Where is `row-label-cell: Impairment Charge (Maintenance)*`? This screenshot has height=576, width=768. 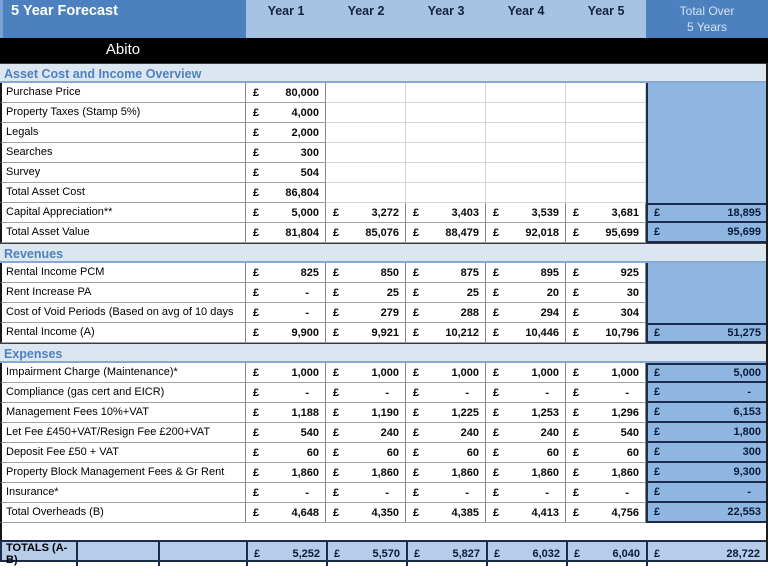
row-label-cell: Impairment Charge (Maintenance)* is located at coordinates (123, 373).